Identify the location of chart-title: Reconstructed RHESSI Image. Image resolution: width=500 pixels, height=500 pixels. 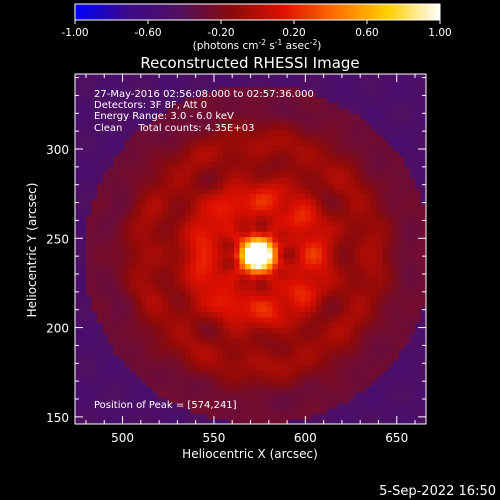
(249, 63).